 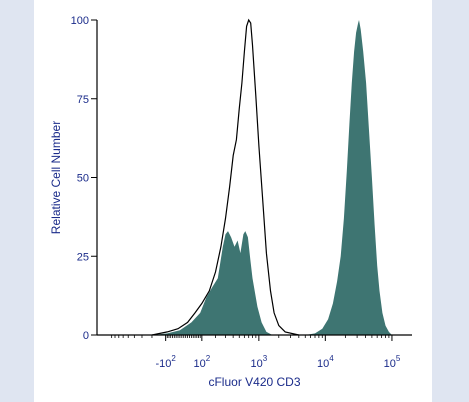 What do you see at coordinates (165, 362) in the screenshot?
I see `x-tick-label: -102` at bounding box center [165, 362].